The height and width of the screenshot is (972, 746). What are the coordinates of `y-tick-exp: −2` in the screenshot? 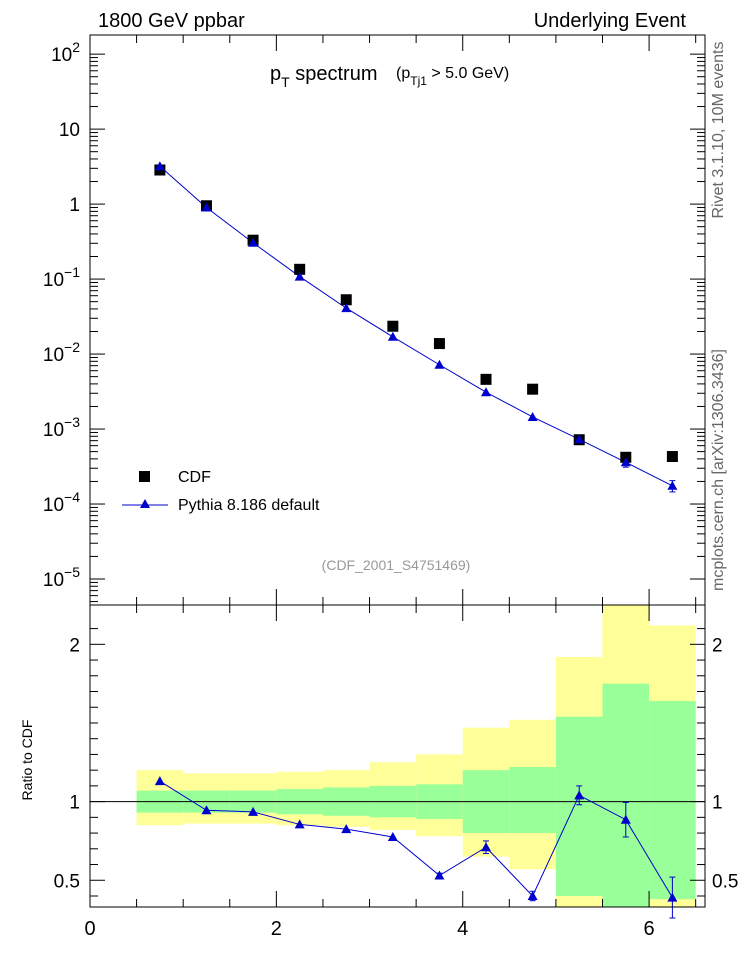 It's located at (72, 347).